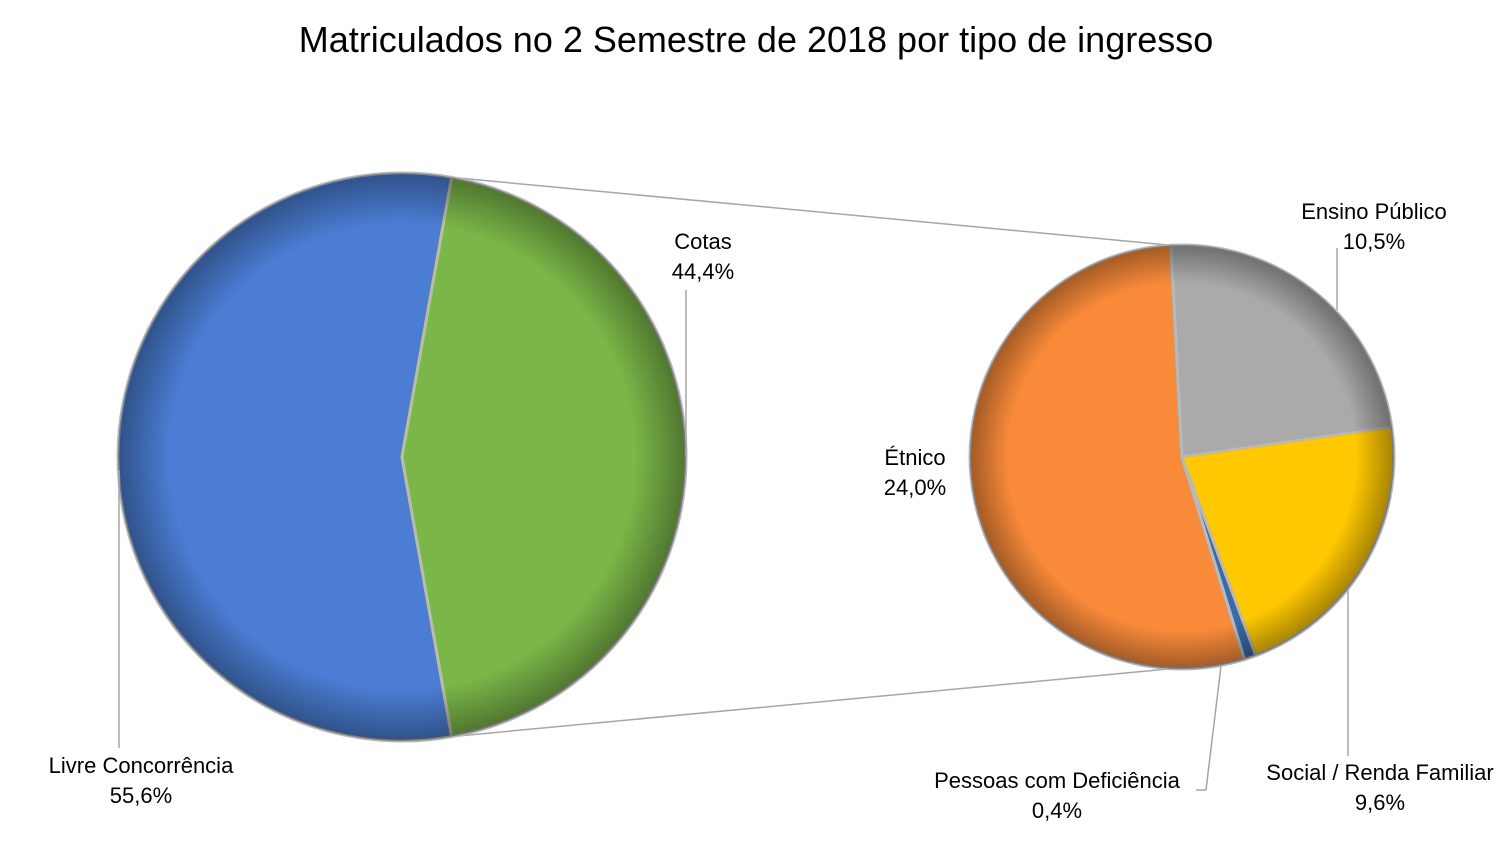  Describe the element at coordinates (915, 487) in the screenshot. I see `slice-label-value-etnico: 24,0%` at that location.